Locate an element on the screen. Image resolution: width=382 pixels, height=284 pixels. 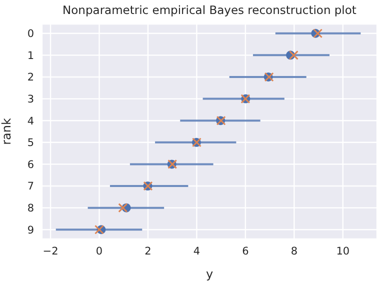
y-tick-label: 0 is located at coordinates (30, 34).